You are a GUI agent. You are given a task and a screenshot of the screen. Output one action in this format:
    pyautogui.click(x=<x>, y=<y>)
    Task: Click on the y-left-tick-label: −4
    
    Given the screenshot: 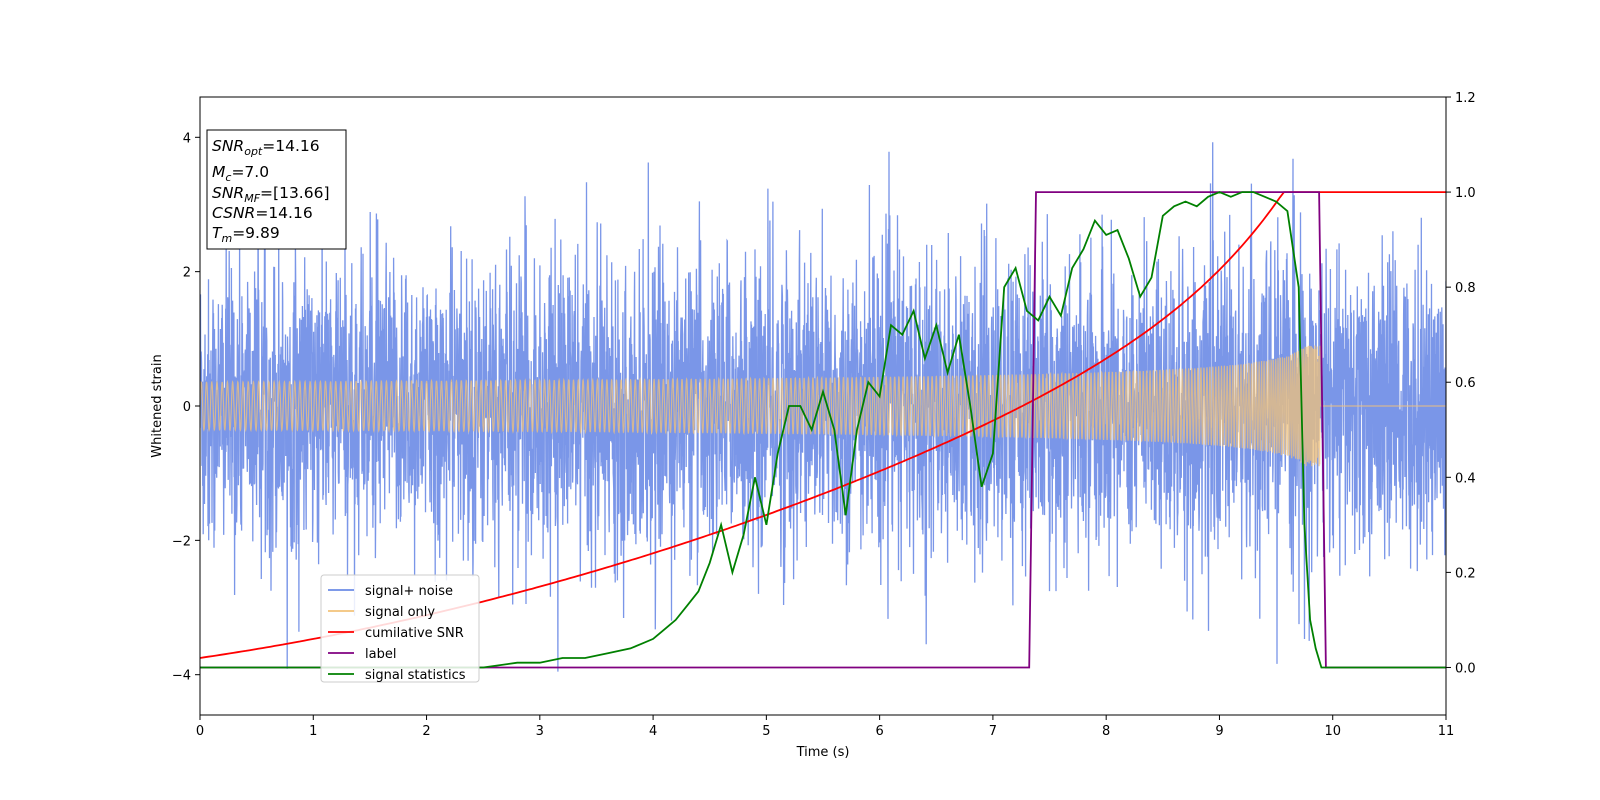 What is the action you would take?
    pyautogui.click(x=181, y=676)
    